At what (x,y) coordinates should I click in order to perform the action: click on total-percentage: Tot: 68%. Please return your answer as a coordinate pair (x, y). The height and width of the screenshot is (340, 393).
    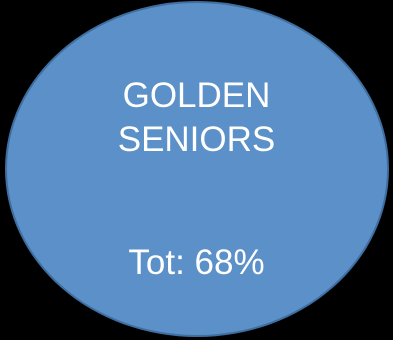
    Looking at the image, I should click on (196, 262).